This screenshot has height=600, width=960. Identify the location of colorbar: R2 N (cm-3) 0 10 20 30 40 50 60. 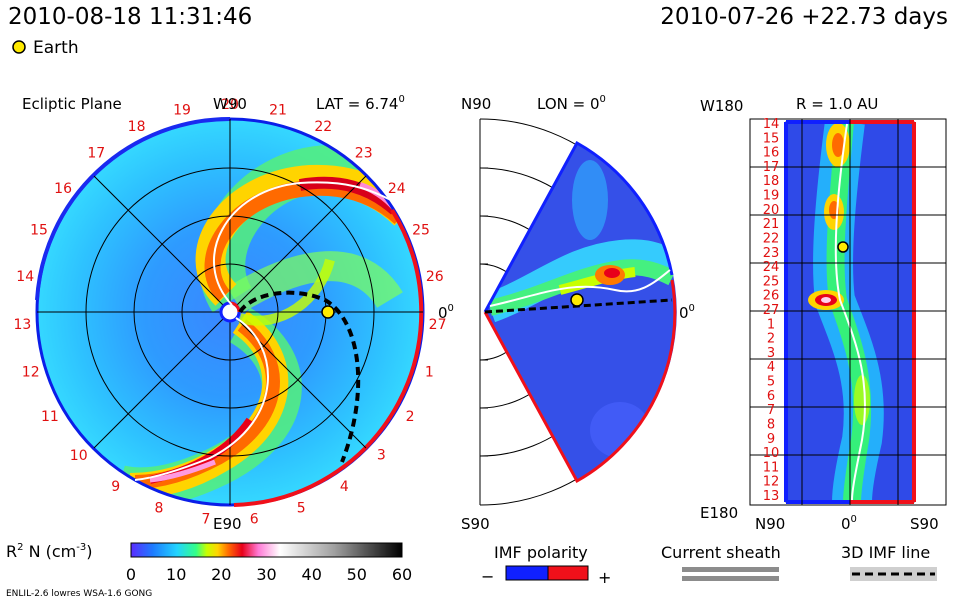
(209, 563).